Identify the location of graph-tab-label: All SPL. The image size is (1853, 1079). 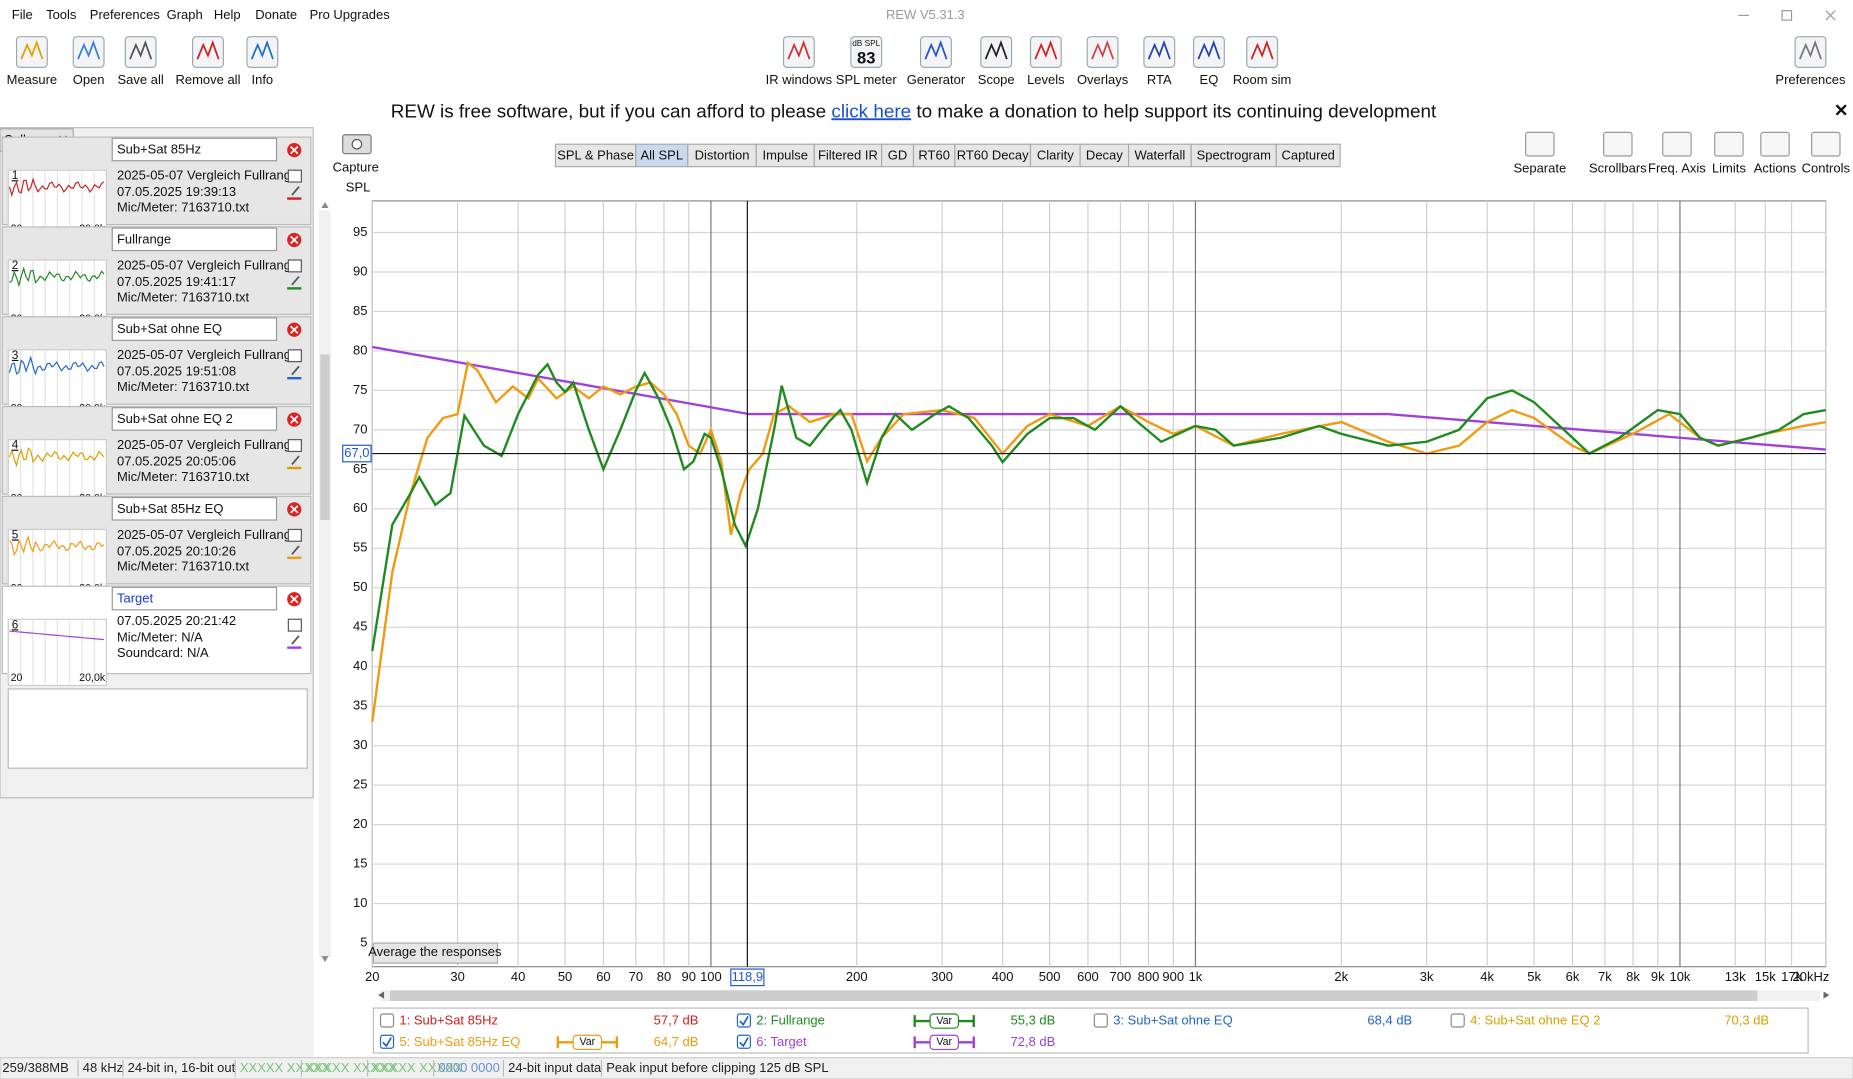
(661, 154).